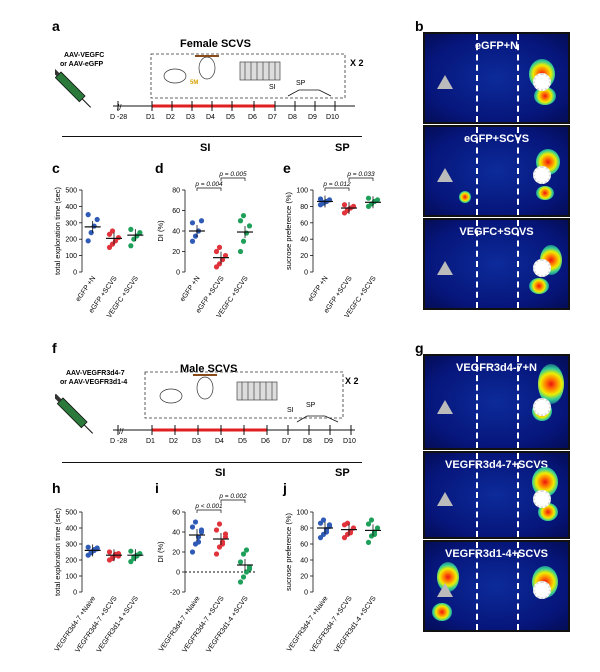 Image resolution: width=600 pixels, height=672 pixels. I want to click on heatmap-label: VEGFR3d4-7+SCVS, so click(496, 465).